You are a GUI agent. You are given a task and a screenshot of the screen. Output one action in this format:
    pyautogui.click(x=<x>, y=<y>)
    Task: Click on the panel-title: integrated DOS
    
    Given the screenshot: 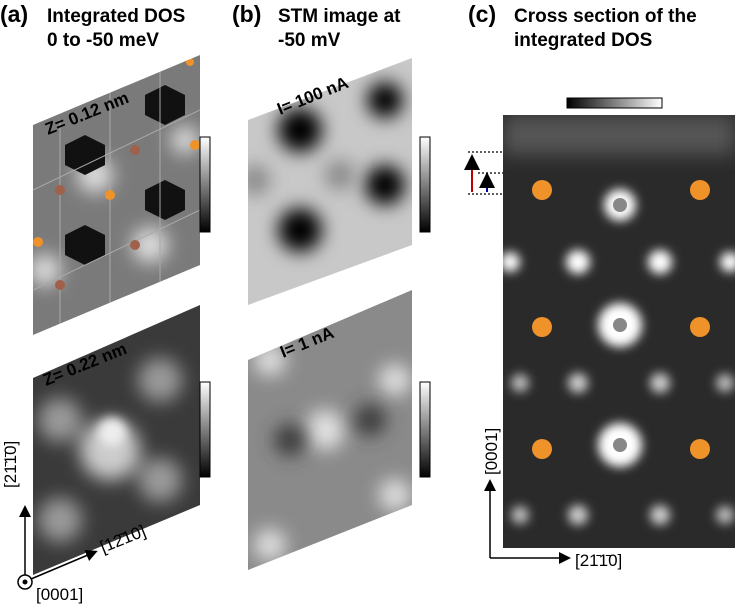 What is the action you would take?
    pyautogui.click(x=583, y=40)
    